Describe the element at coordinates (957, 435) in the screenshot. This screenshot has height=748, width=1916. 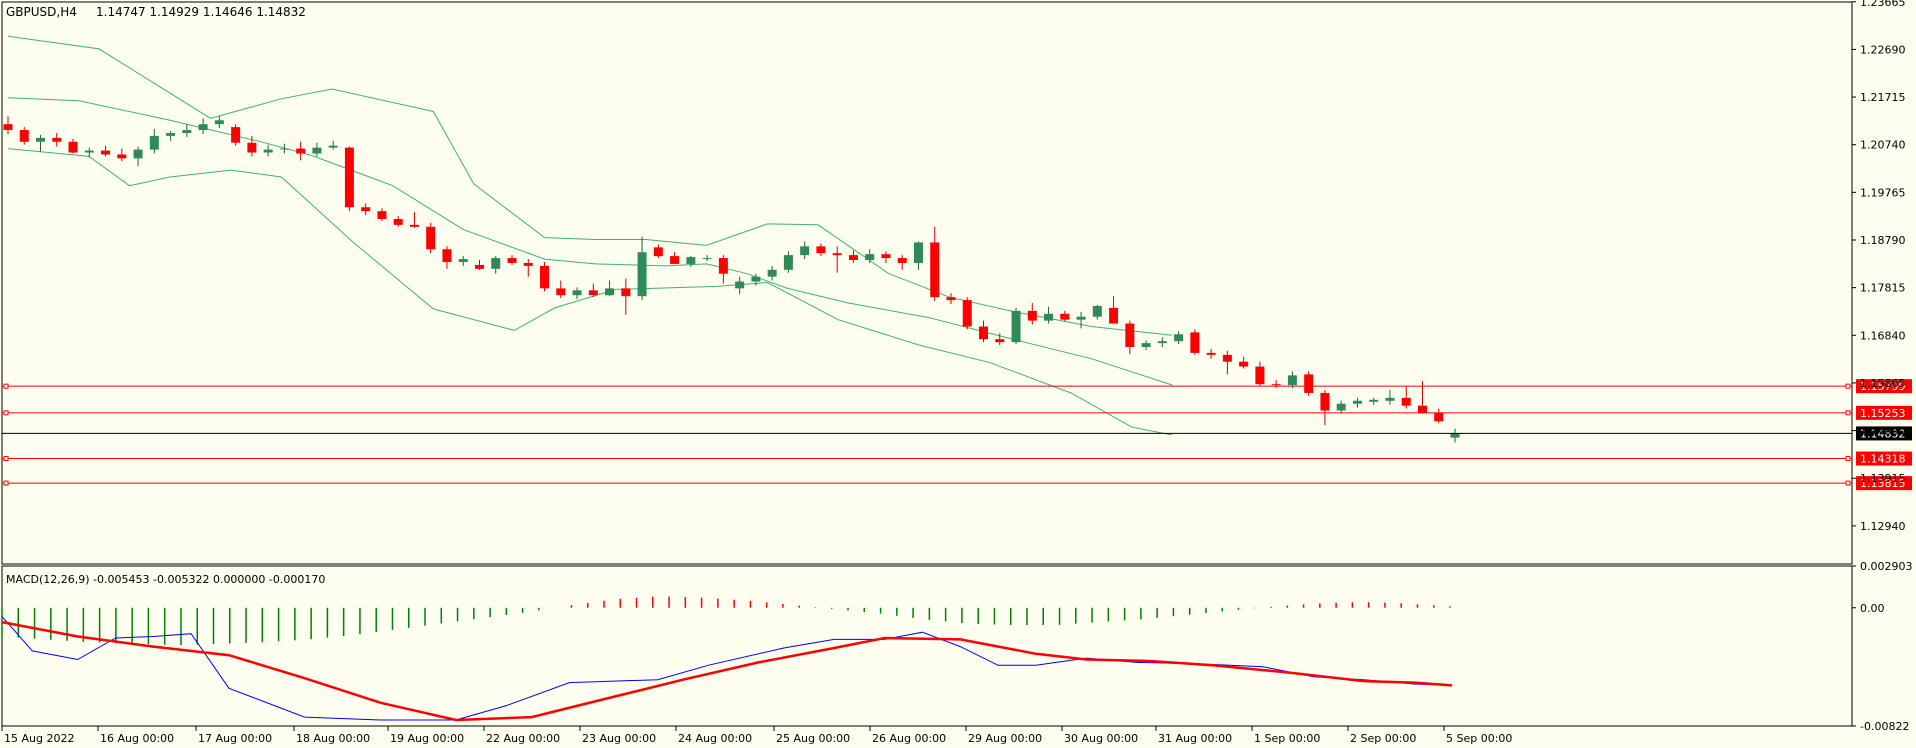
I see `price-levels: 1.15799 1.15253 1.14318 1.13815 1.14832` at that location.